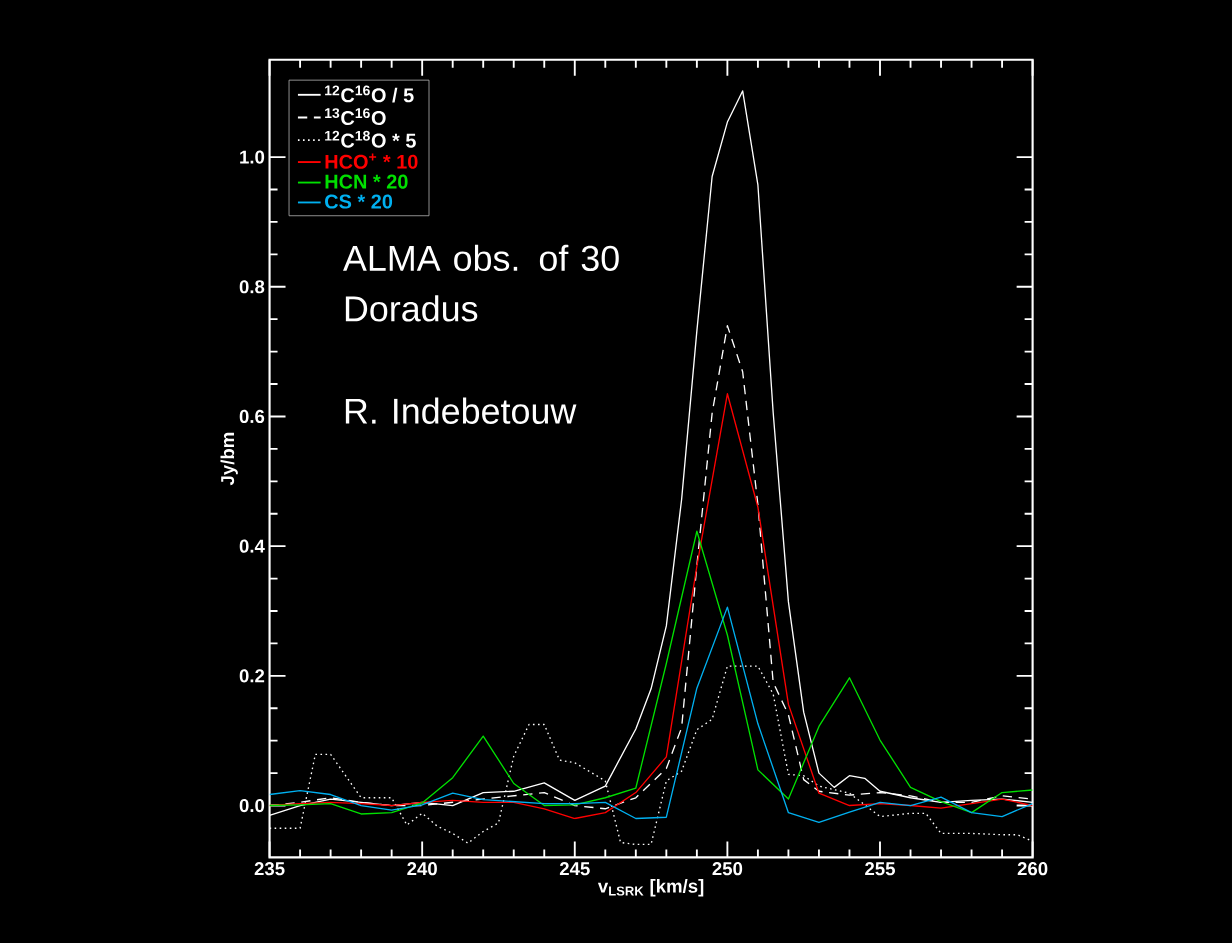 This screenshot has width=1232, height=943. What do you see at coordinates (480, 283) in the screenshot?
I see `annotation: ALMA obs. of 30 Doradus` at bounding box center [480, 283].